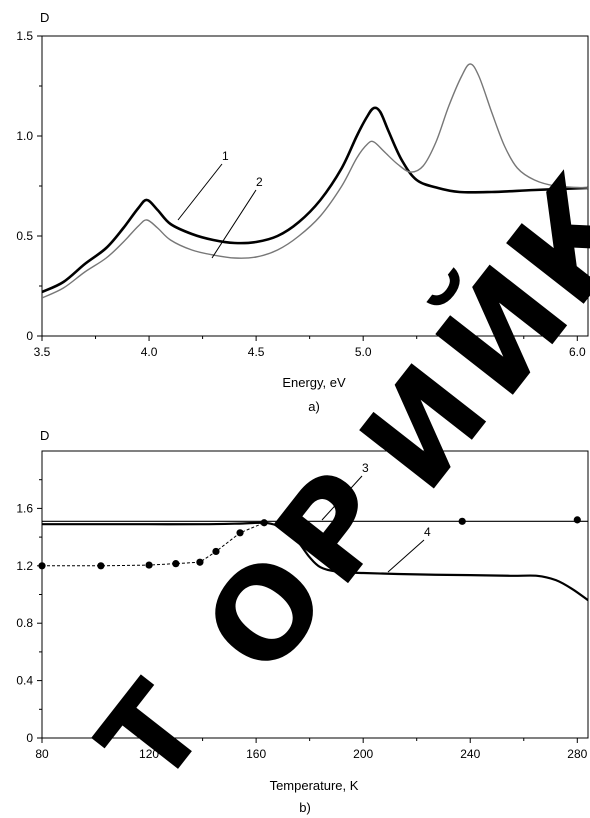  What do you see at coordinates (376, 517) in the screenshot?
I see `annotations-b: 34` at bounding box center [376, 517].